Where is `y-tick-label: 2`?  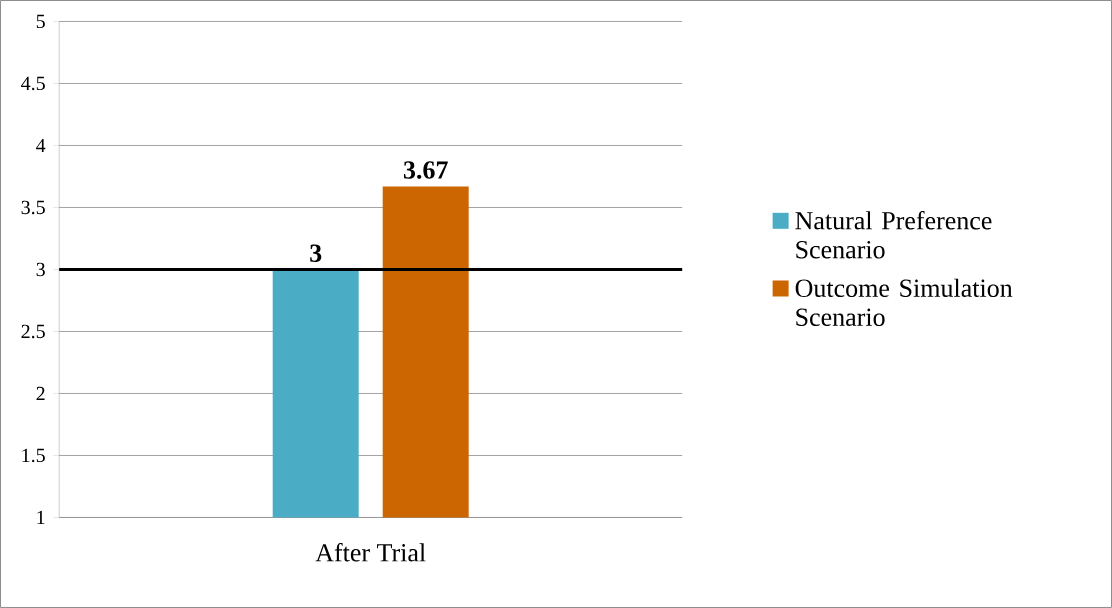 y-tick-label: 2 is located at coordinates (40, 393).